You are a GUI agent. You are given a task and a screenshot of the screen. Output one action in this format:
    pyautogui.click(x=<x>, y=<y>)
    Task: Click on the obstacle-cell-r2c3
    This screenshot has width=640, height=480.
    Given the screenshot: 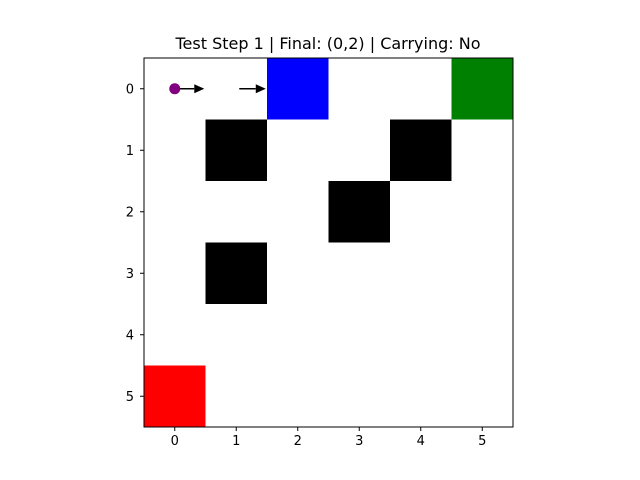 What is the action you would take?
    pyautogui.click(x=359, y=212)
    